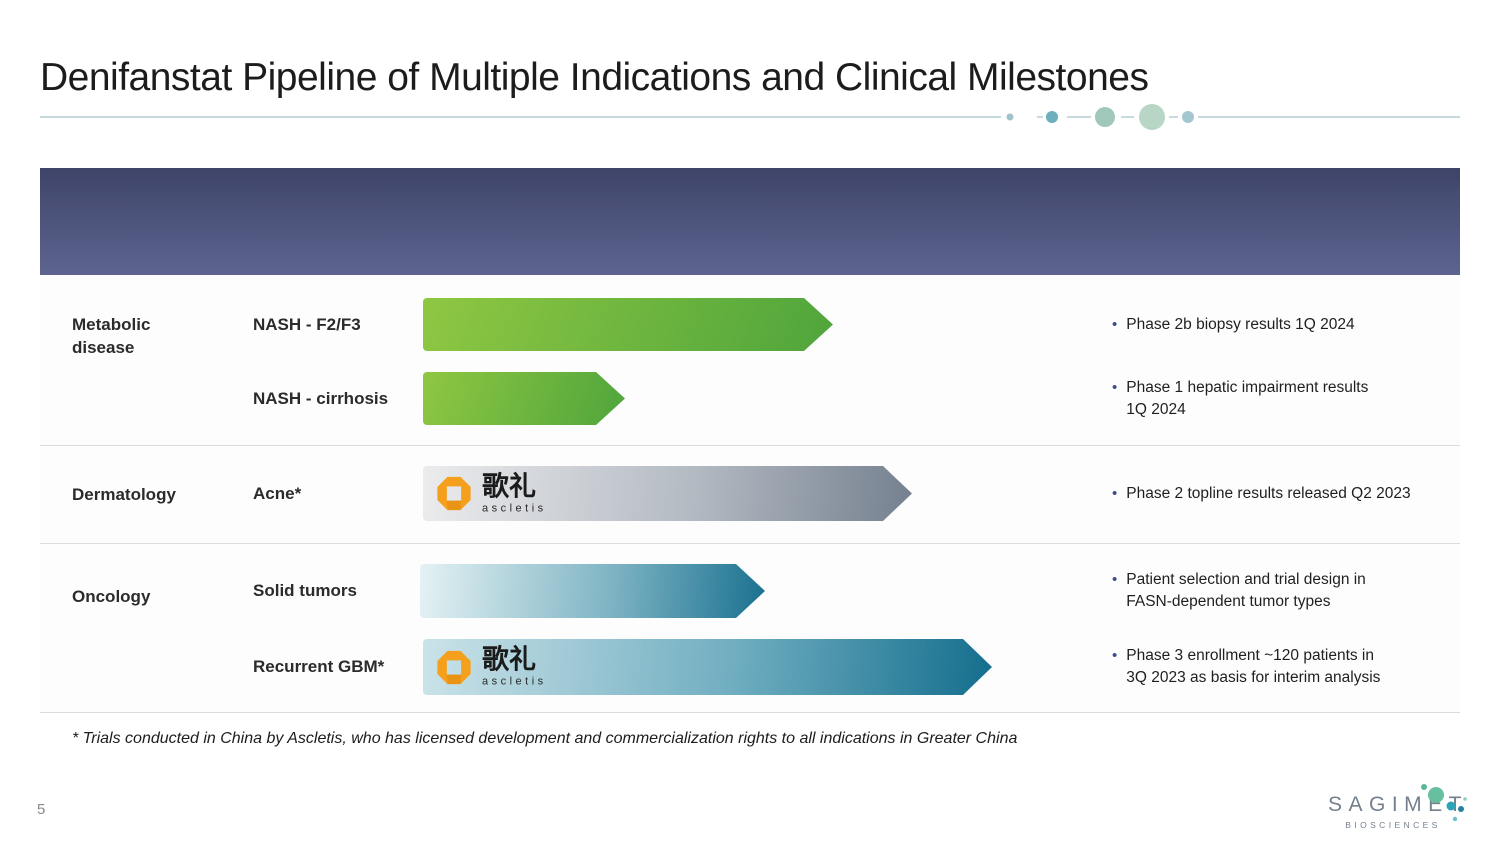 This screenshot has width=1500, height=844. Describe the element at coordinates (1393, 825) in the screenshot. I see `sagimet-subtitle: BIOSCIENCES` at that location.